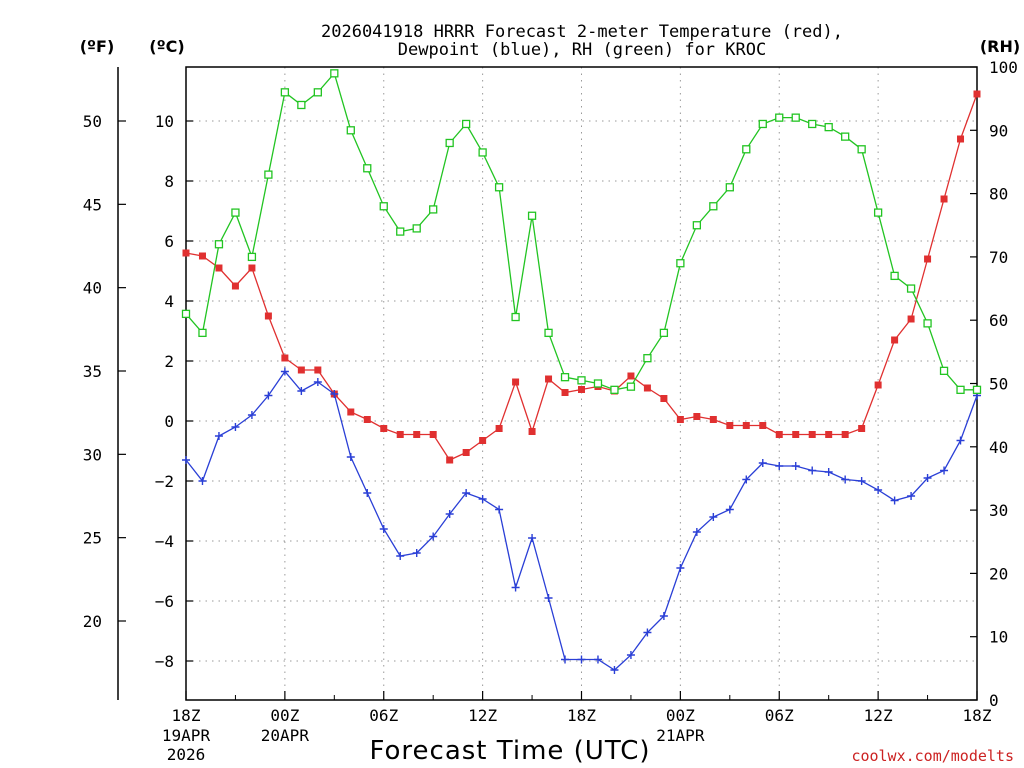 The width and height of the screenshot is (1024, 768). What do you see at coordinates (998, 257) in the screenshot?
I see `rh-tick-label: 70` at bounding box center [998, 257].